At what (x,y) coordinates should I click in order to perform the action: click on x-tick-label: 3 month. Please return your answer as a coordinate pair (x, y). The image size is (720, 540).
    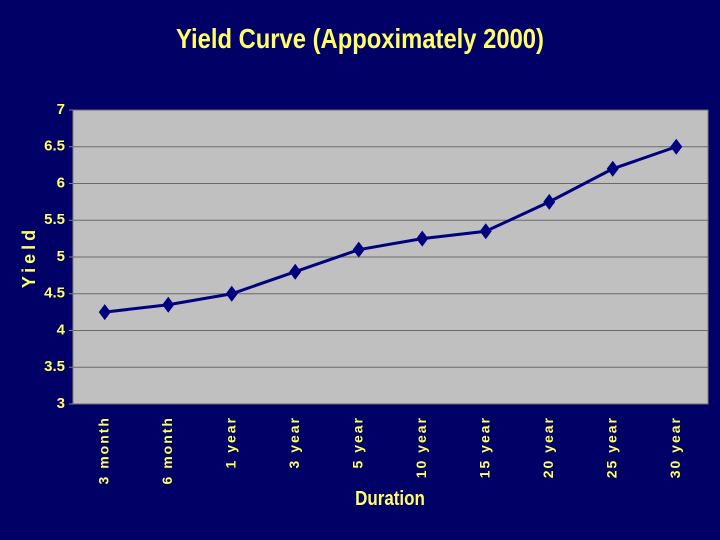
    Looking at the image, I should click on (103, 450).